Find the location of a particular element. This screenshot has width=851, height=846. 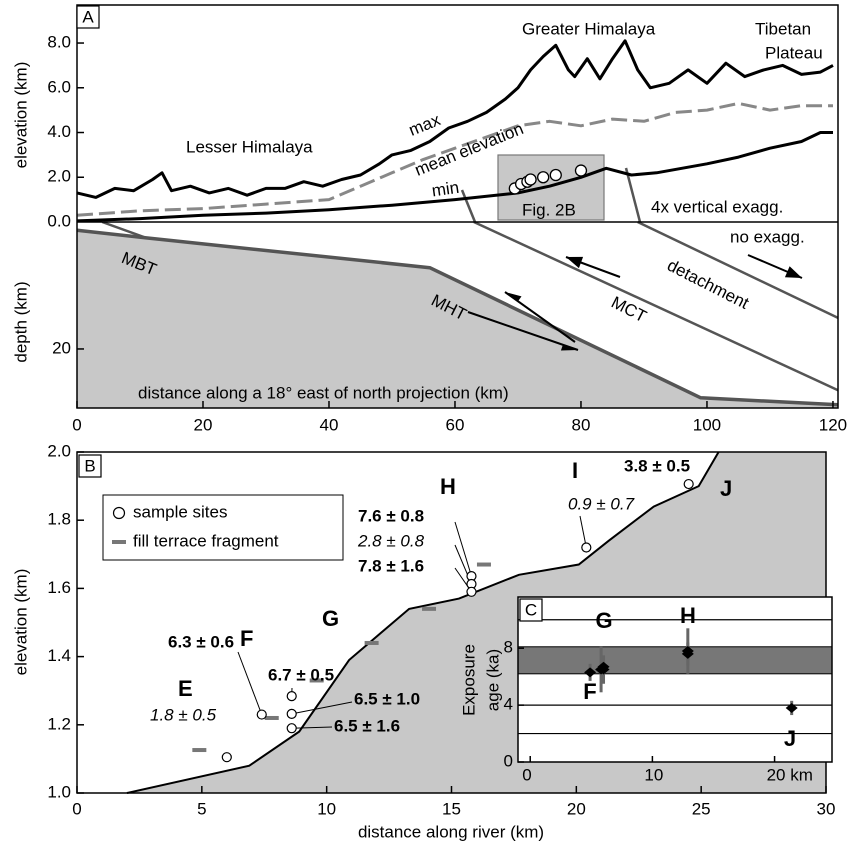

y-tick-label: 1.4 is located at coordinates (59, 655).